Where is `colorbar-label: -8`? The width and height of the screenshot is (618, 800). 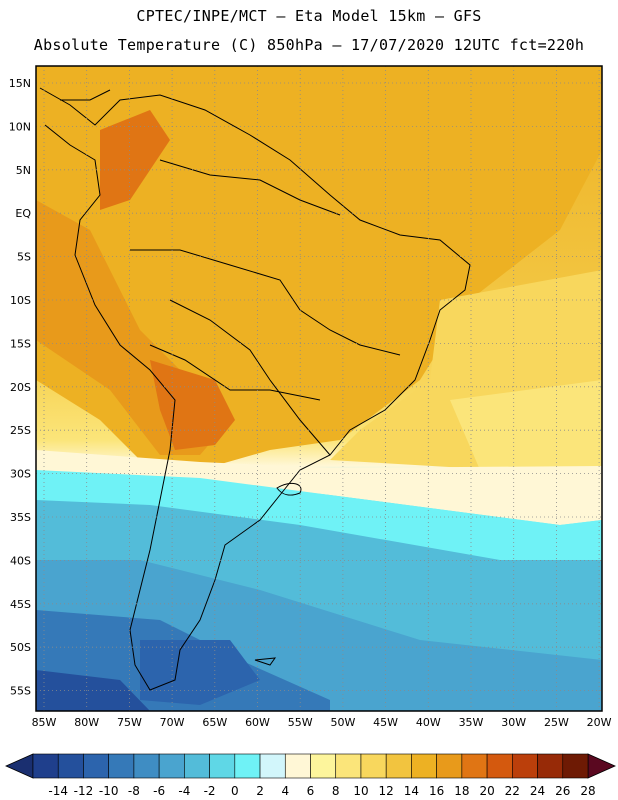
colorbar-label: -8 is located at coordinates (134, 791).